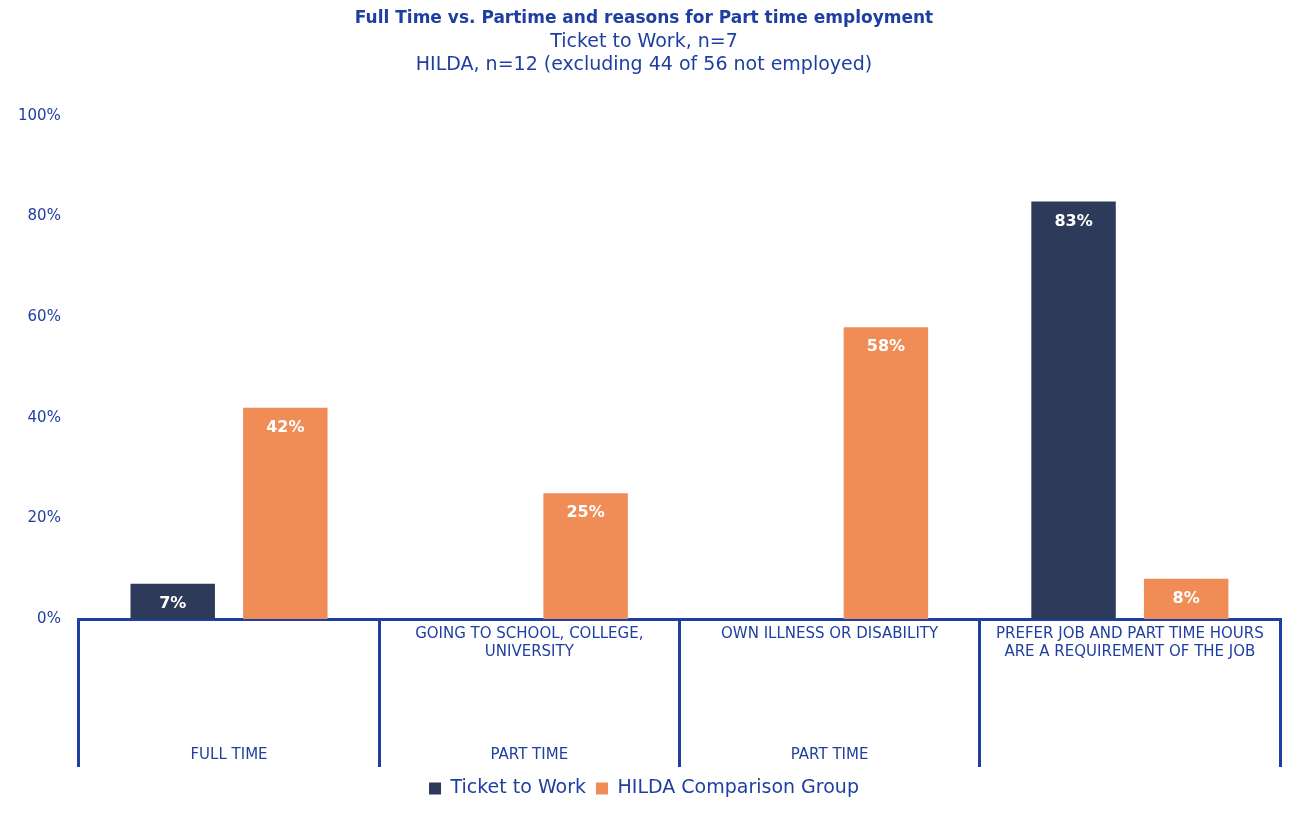 Image resolution: width=1298 pixels, height=817 pixels. Describe the element at coordinates (1073, 220) in the screenshot. I see `data-label: 83%` at that location.